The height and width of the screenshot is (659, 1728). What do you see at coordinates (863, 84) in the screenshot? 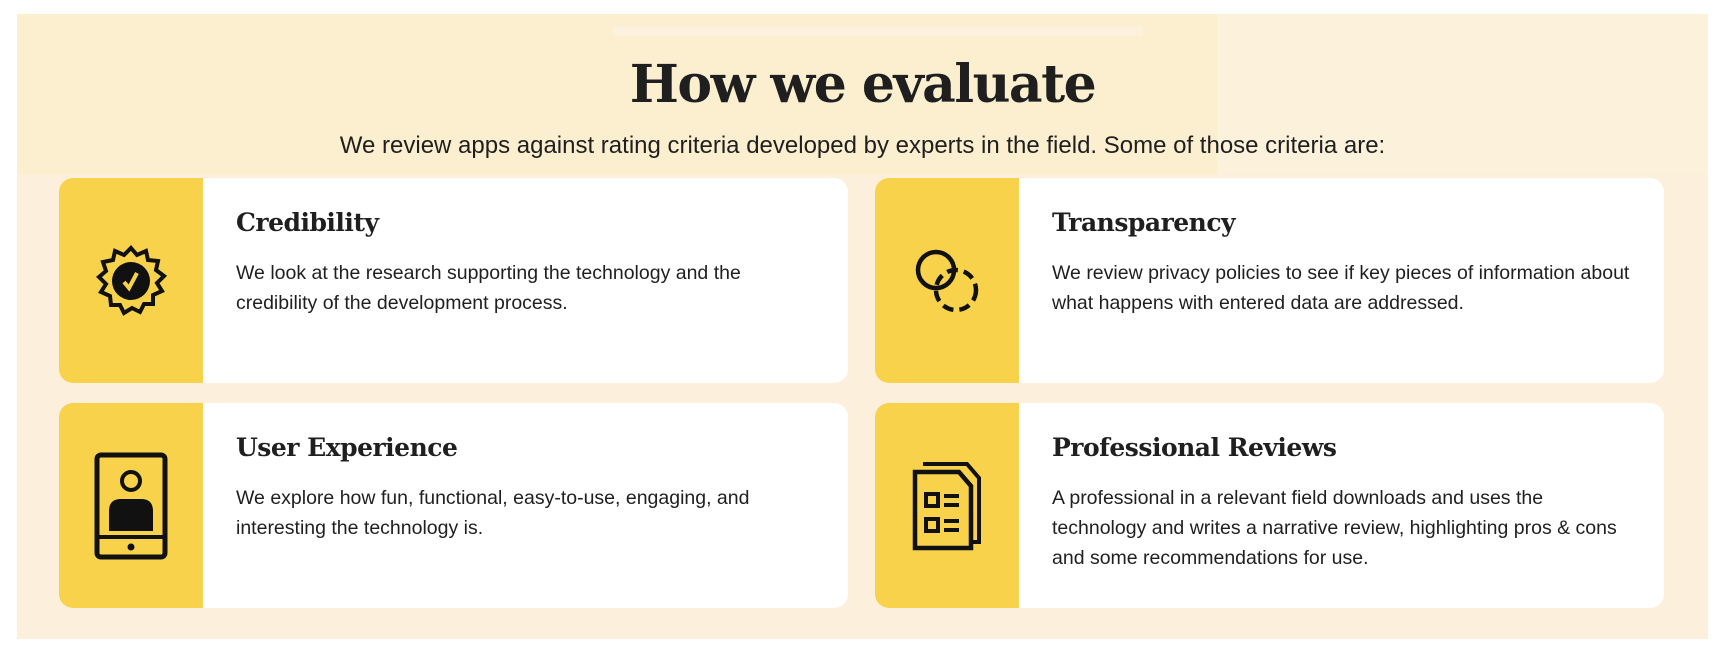
I see `page-title: How we evaluate` at bounding box center [863, 84].